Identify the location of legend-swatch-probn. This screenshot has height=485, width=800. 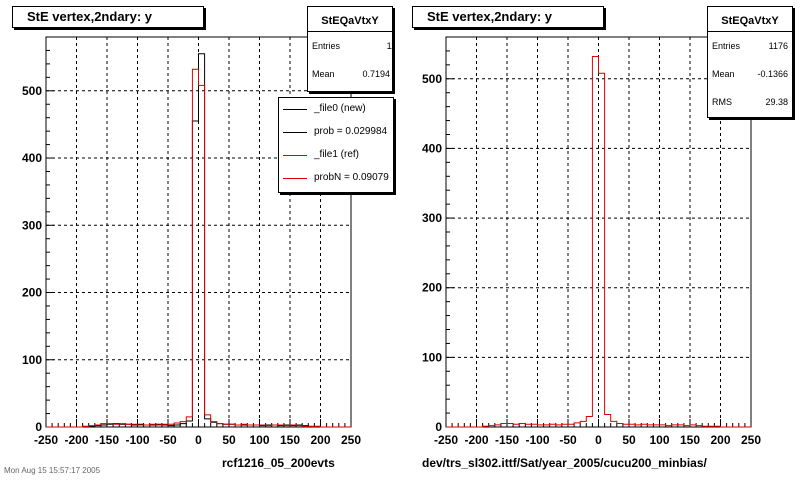
(295, 178).